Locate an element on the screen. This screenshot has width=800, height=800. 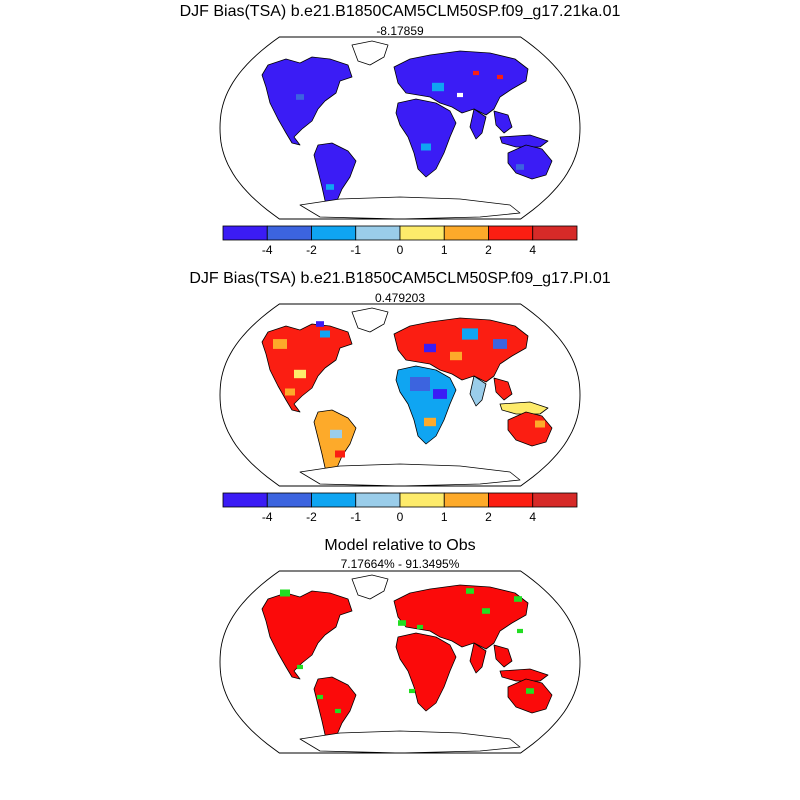
panel1-subtitle: -8.17859 is located at coordinates (400, 31).